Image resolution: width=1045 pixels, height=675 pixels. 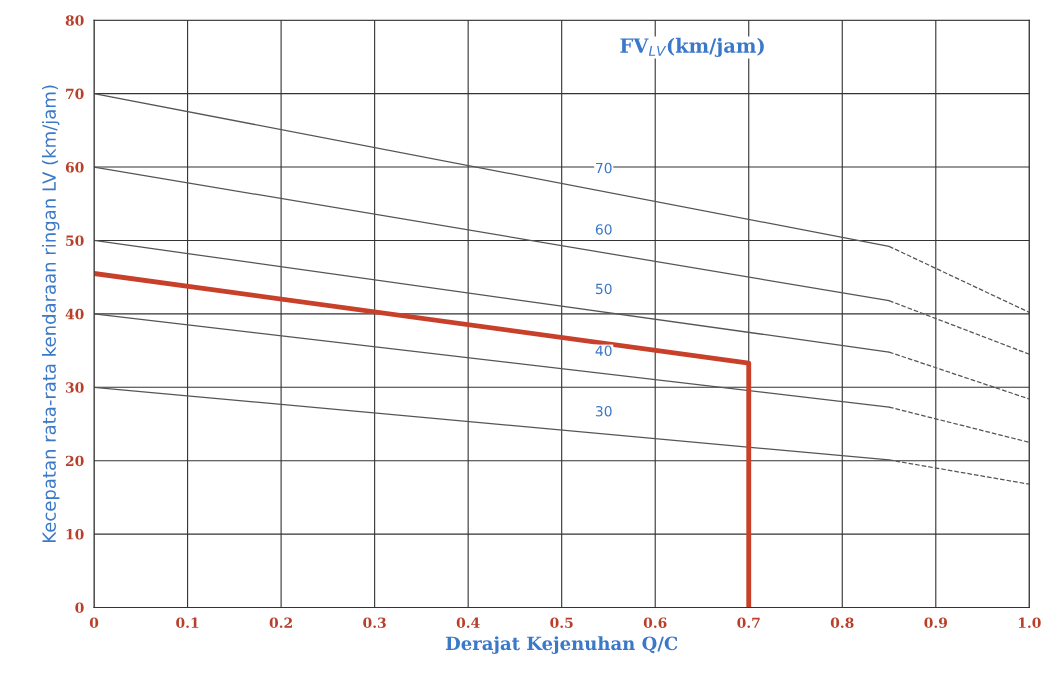 What do you see at coordinates (935, 622) in the screenshot?
I see `x-tick-label: 0.9` at bounding box center [935, 622].